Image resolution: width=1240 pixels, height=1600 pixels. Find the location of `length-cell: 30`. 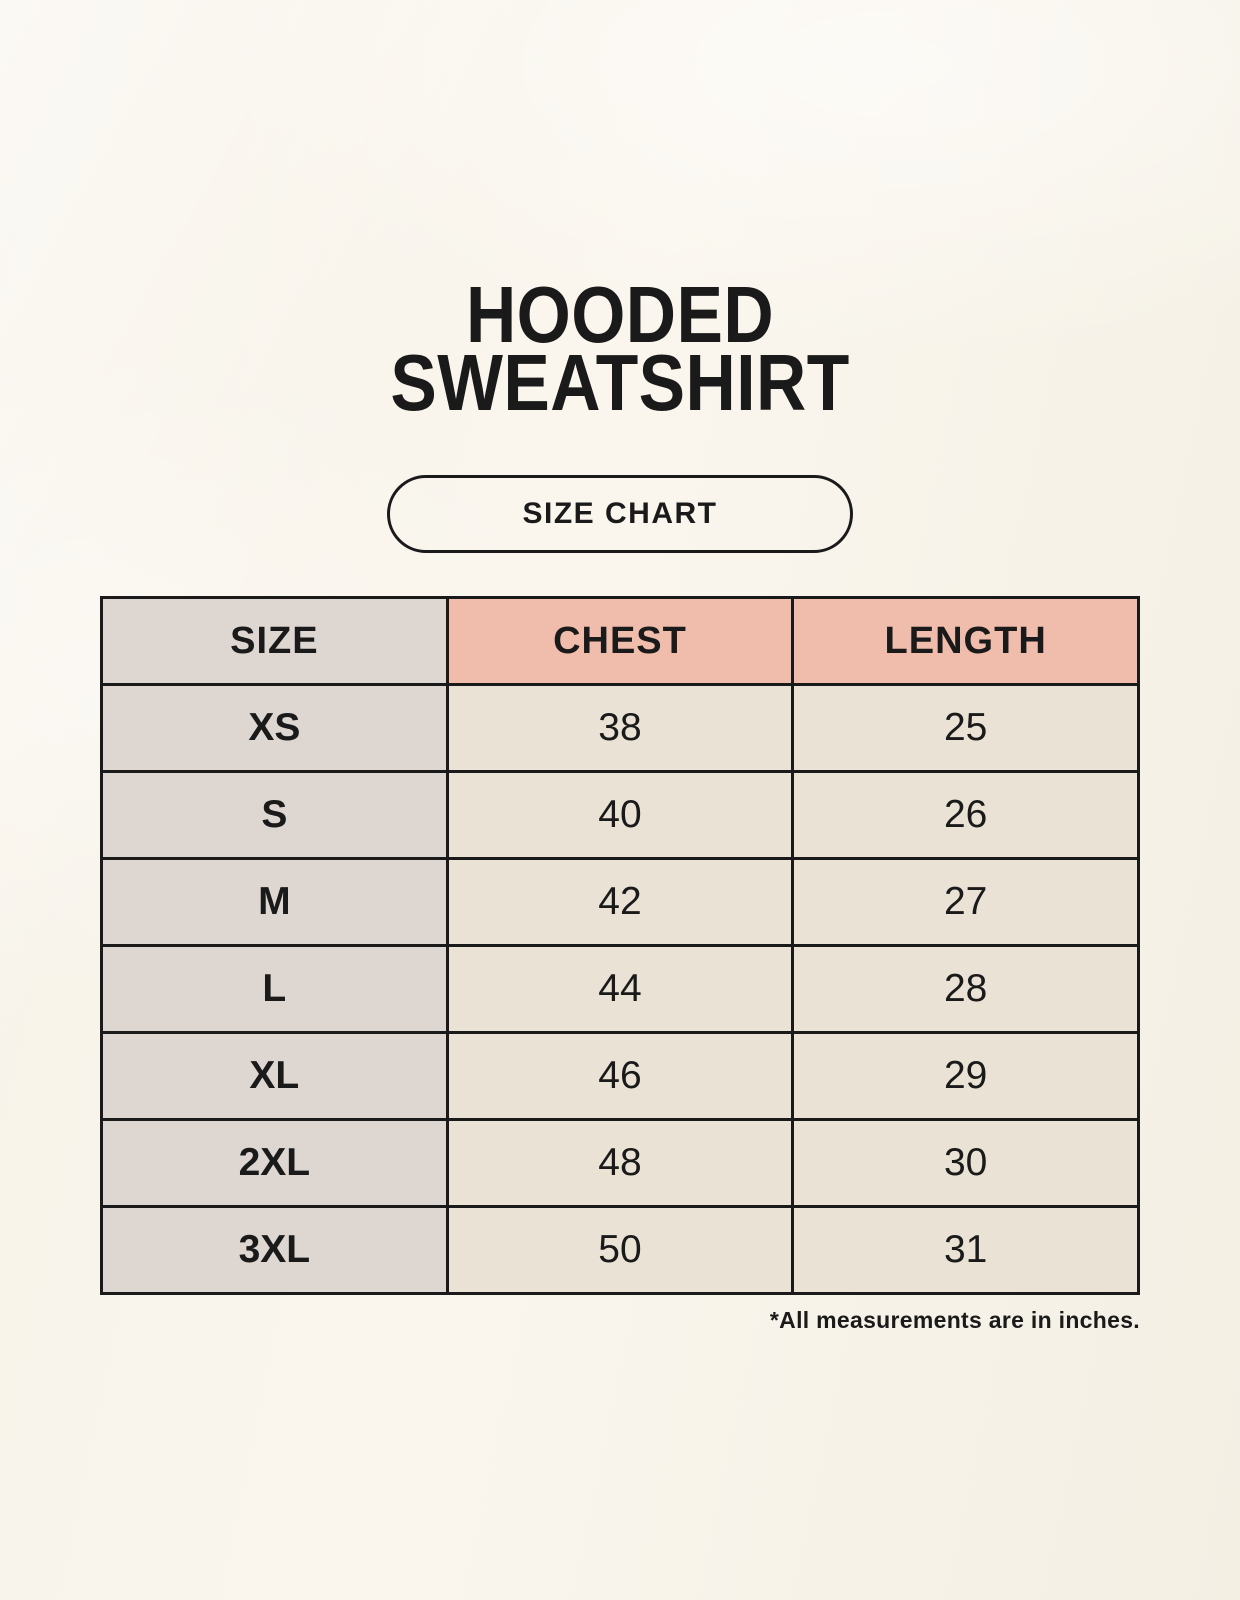

length-cell: 30 is located at coordinates (965, 1163).